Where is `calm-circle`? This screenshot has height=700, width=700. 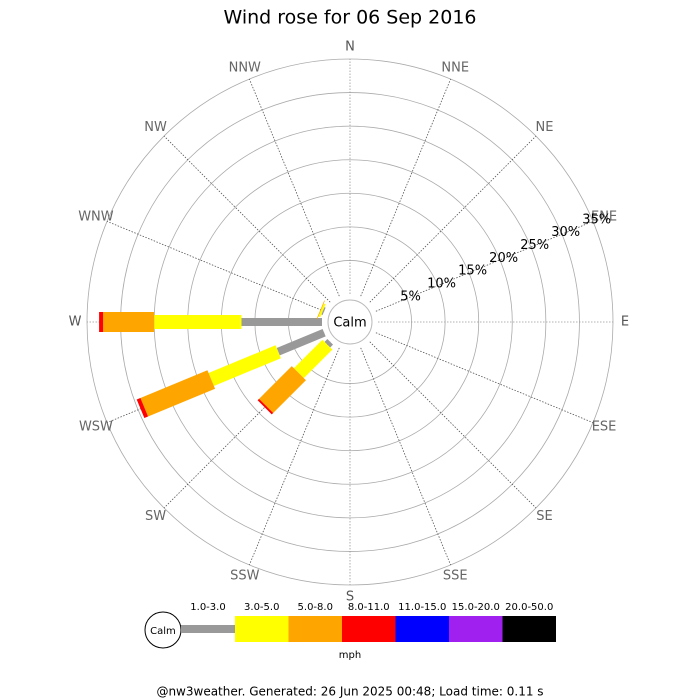
calm-circle is located at coordinates (350, 322).